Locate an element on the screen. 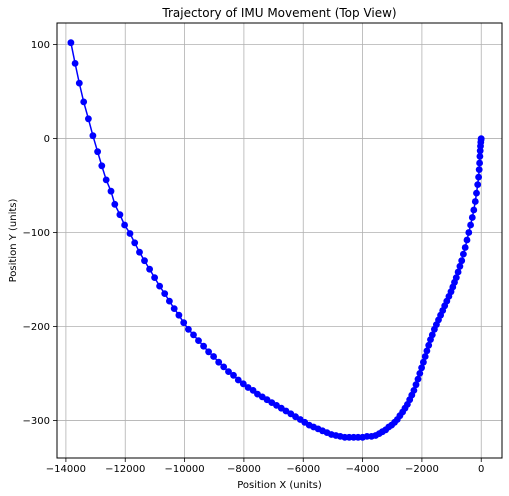 The width and height of the screenshot is (509, 496). y-tick-label: −300 is located at coordinates (36, 421).